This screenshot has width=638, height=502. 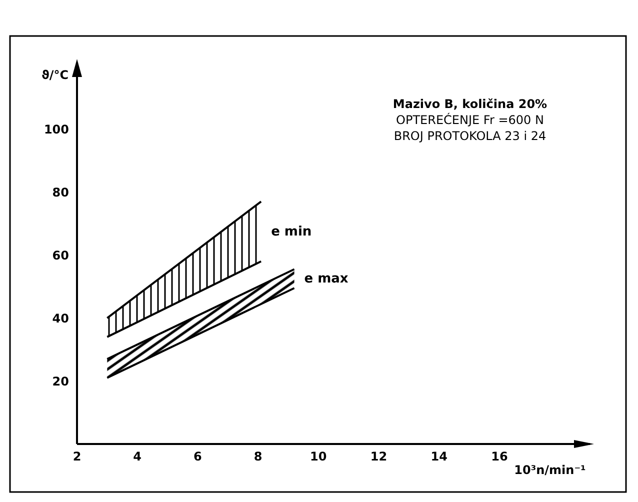 What do you see at coordinates (470, 136) in the screenshot?
I see `annotation: BROJ PROTOKOLA 23 i 24` at bounding box center [470, 136].